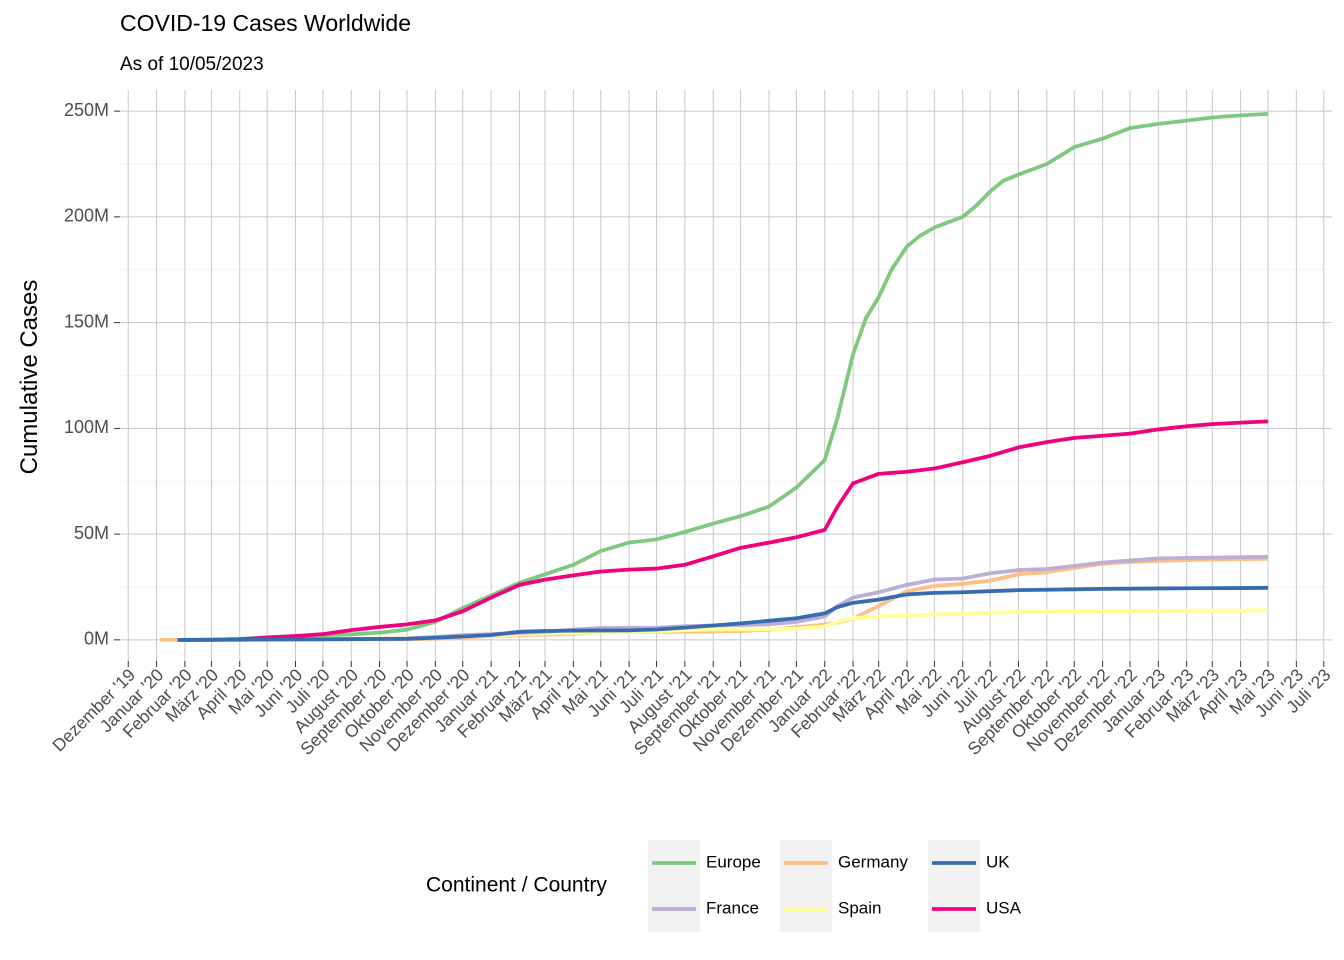  Describe the element at coordinates (1004, 907) in the screenshot. I see `legend-label-usa: USA` at that location.